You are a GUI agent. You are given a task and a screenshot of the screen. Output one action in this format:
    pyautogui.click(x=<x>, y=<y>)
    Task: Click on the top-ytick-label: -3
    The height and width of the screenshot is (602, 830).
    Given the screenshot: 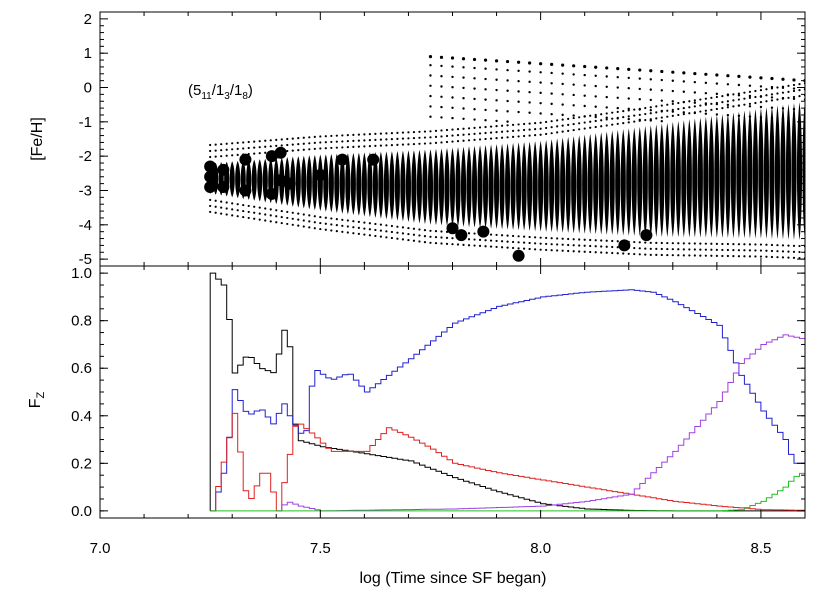 What is the action you would take?
    pyautogui.click(x=85, y=190)
    